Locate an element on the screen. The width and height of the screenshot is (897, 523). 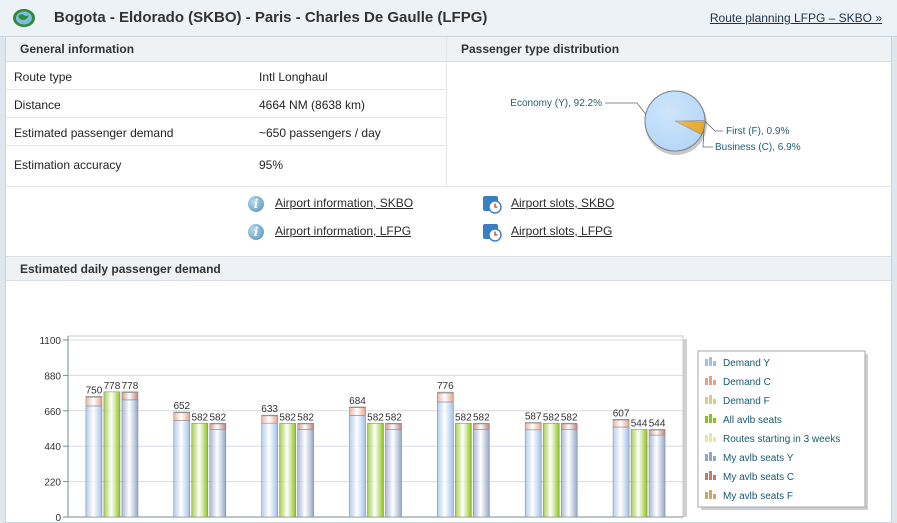
info-label: Estimated passenger demand is located at coordinates (93, 133).